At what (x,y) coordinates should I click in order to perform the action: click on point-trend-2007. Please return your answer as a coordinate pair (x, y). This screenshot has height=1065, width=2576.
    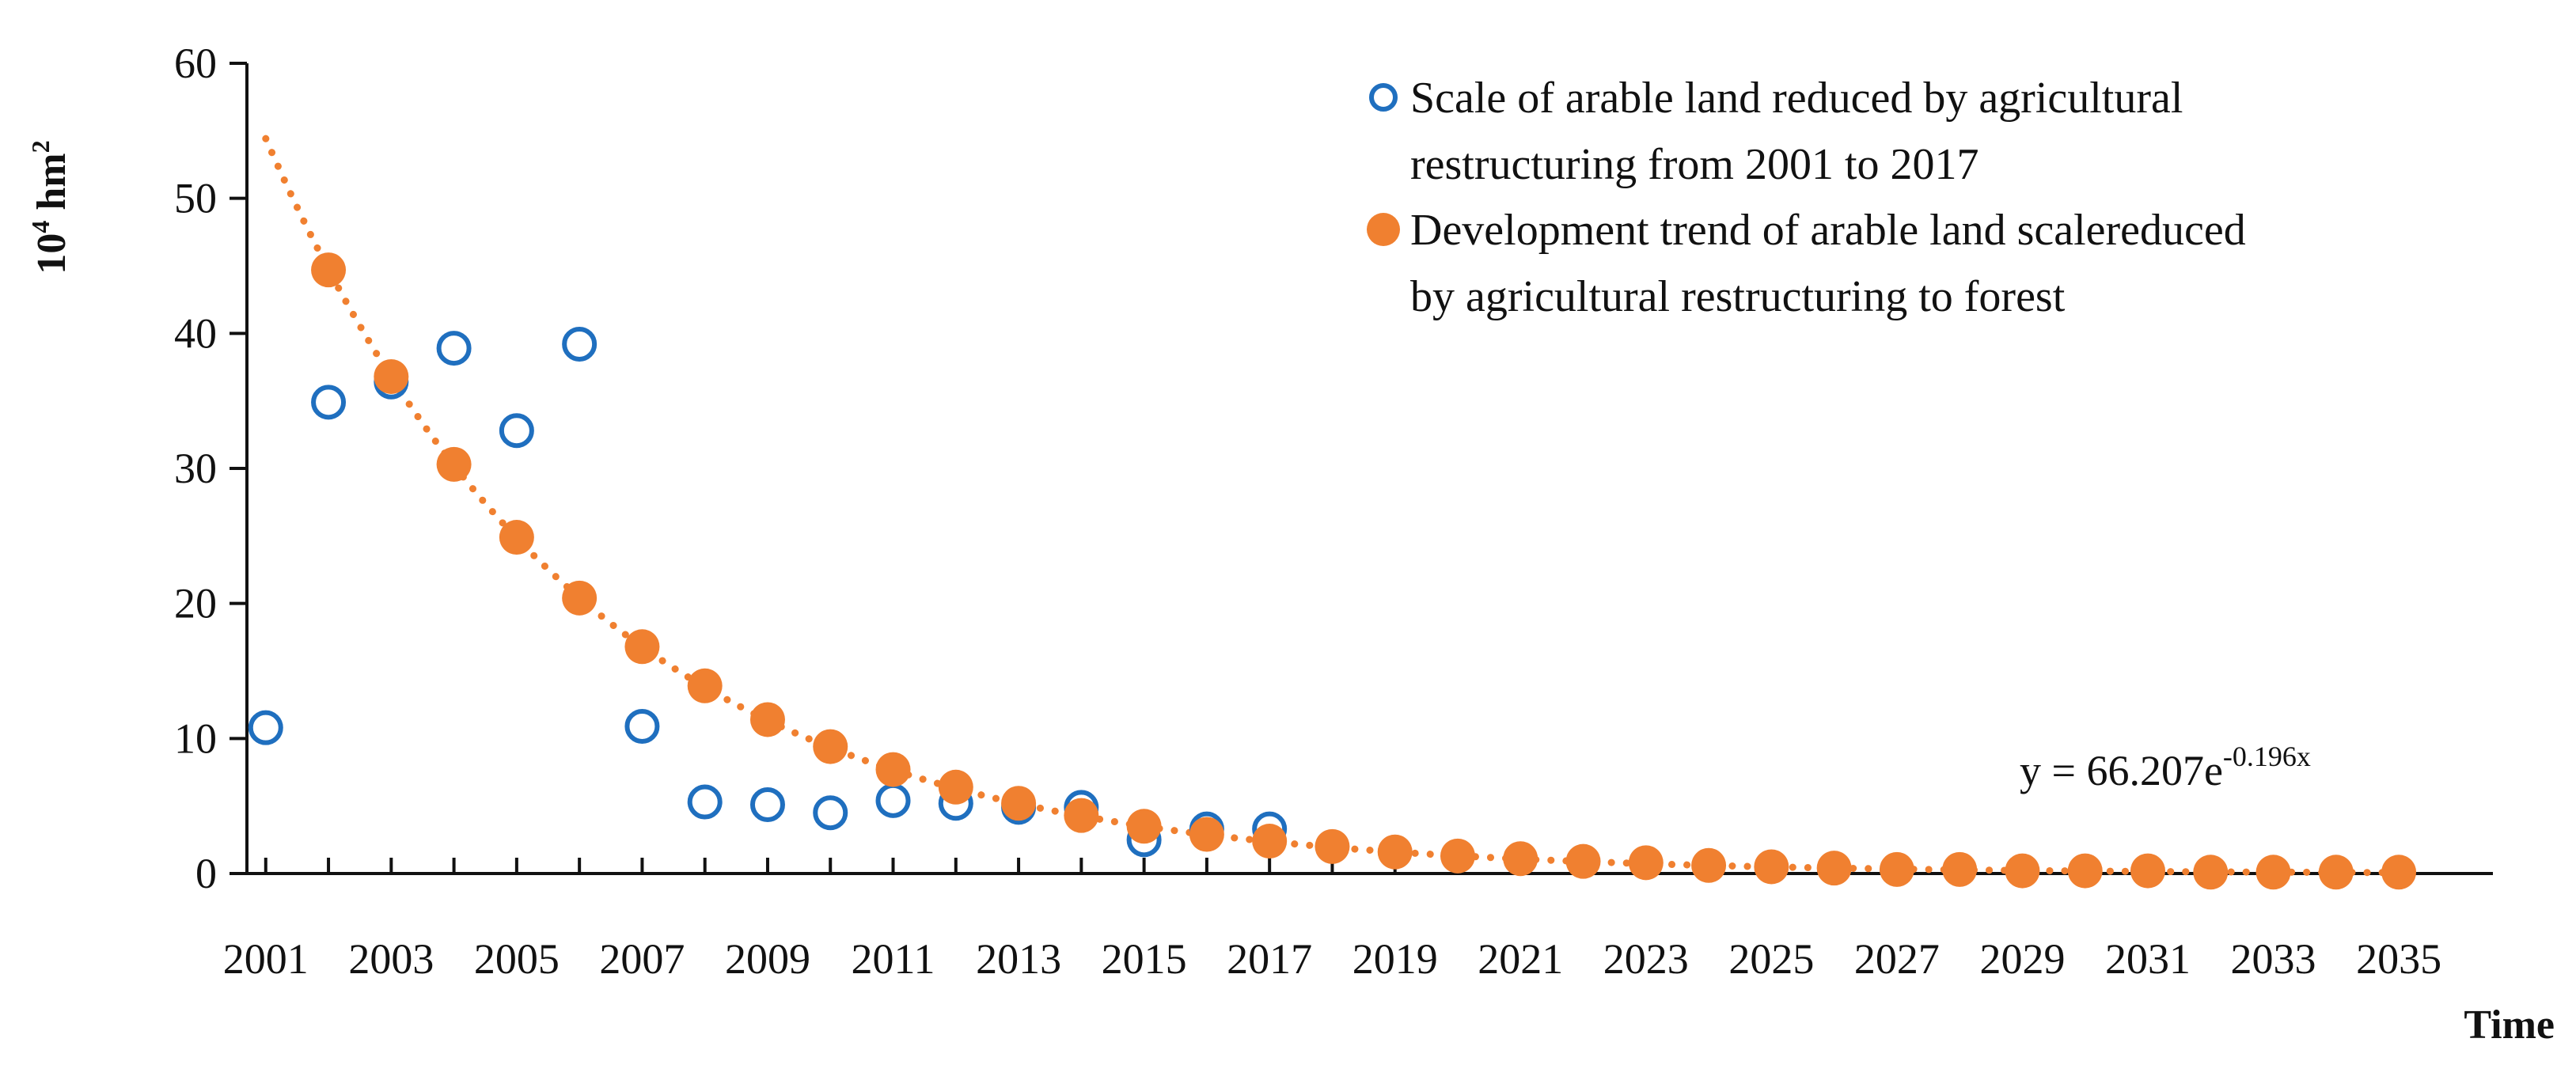
    Looking at the image, I should click on (642, 647).